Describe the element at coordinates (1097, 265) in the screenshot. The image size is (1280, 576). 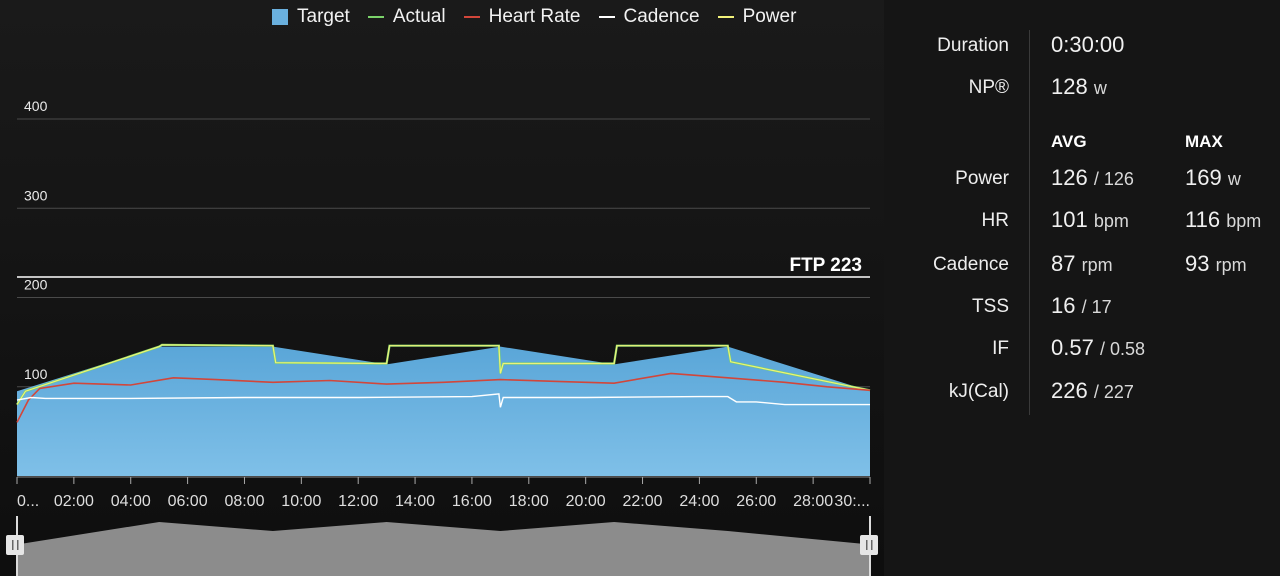
I see `cadence-avg-unit: rpm` at that location.